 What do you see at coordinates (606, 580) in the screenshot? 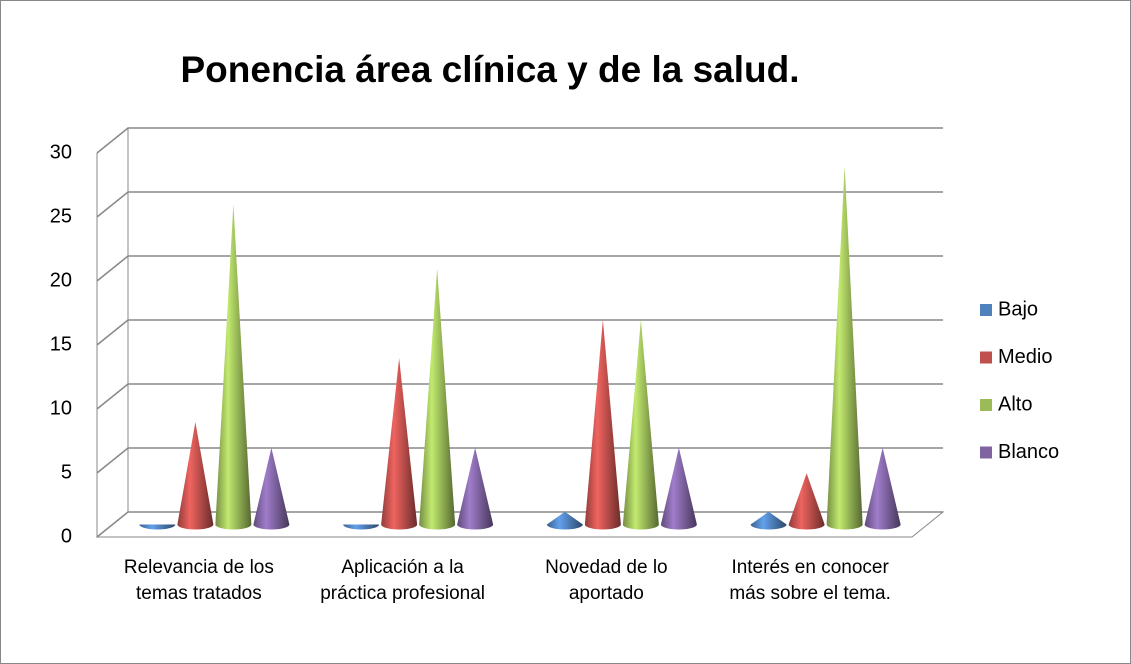
I see `x-tick-label: Novedad de lo aportado` at bounding box center [606, 580].